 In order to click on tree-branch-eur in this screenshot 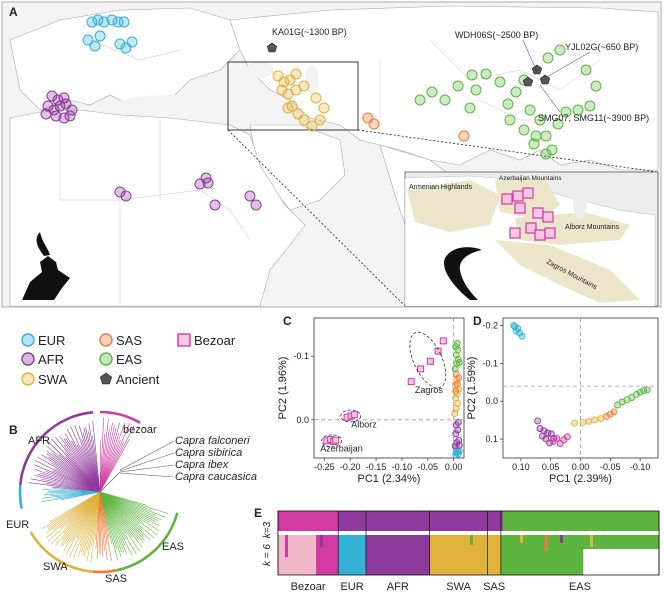, I will do `click(76, 490)`.